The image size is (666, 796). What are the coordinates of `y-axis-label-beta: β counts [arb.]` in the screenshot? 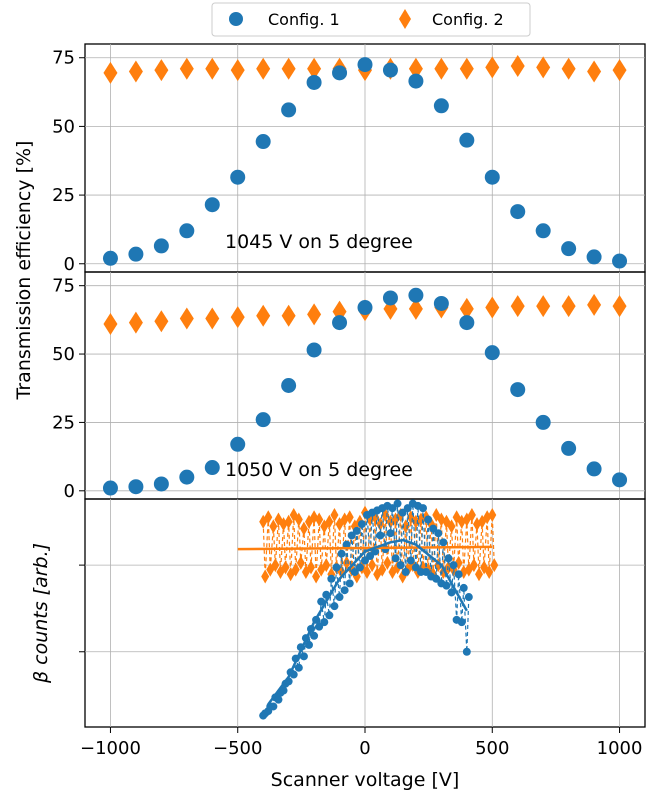 It's located at (41, 613).